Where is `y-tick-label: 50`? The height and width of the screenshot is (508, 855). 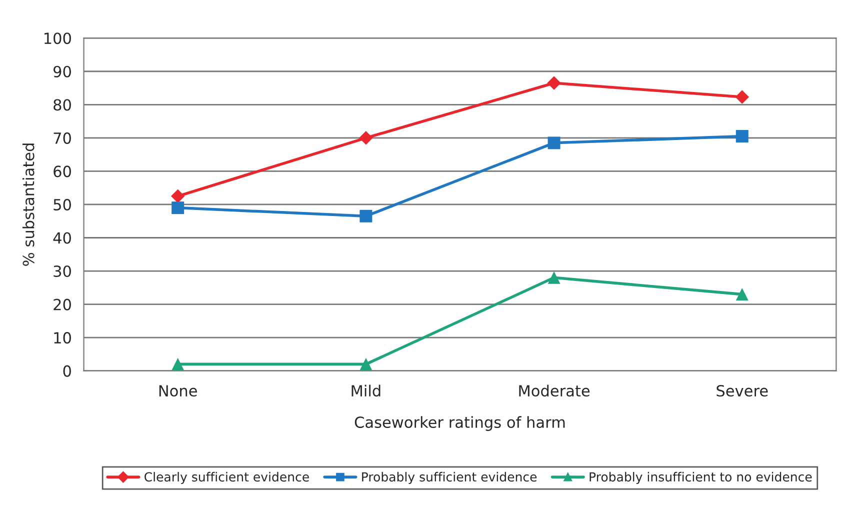 y-tick-label: 50 is located at coordinates (62, 204).